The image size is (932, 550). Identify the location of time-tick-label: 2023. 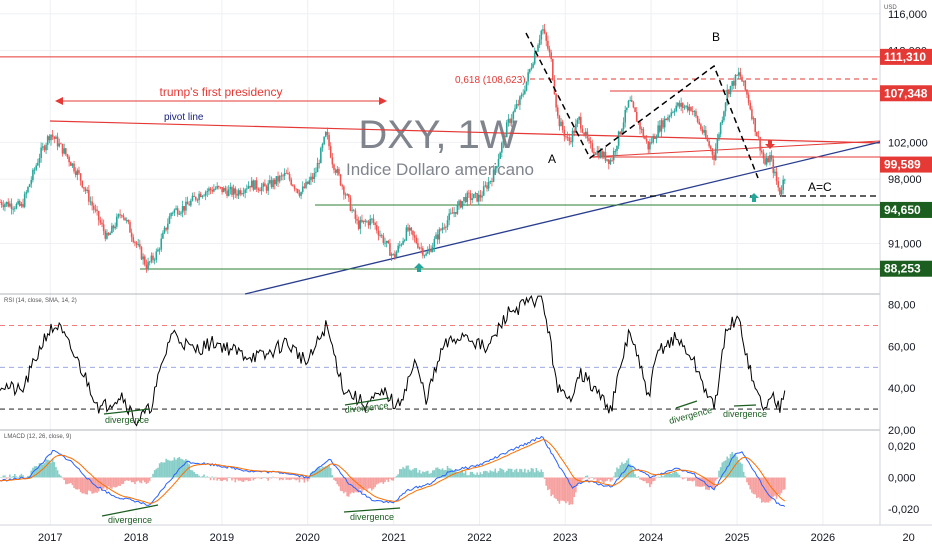
(565, 538).